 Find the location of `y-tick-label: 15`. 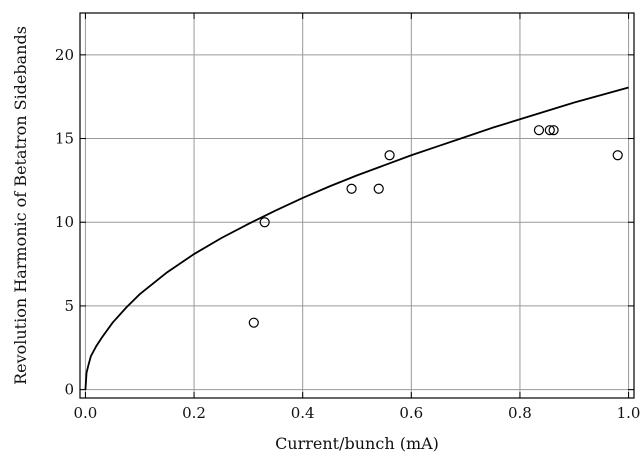

y-tick-label: 15 is located at coordinates (64, 139).